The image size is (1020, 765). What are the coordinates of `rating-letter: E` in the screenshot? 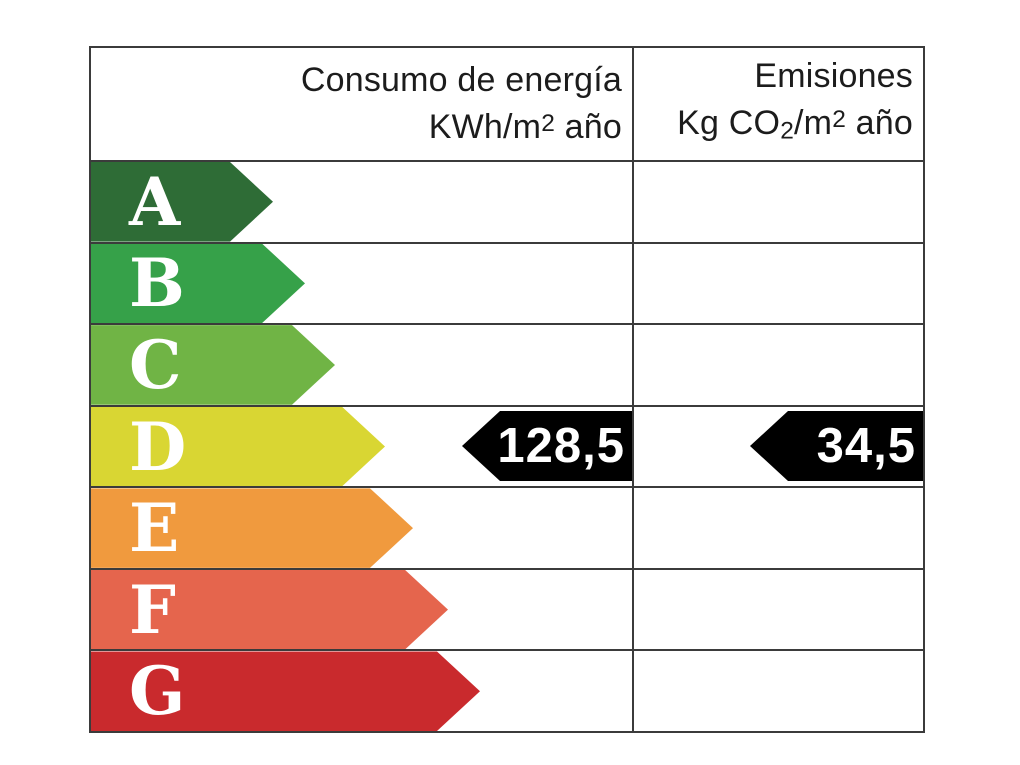 It's located at (154, 528).